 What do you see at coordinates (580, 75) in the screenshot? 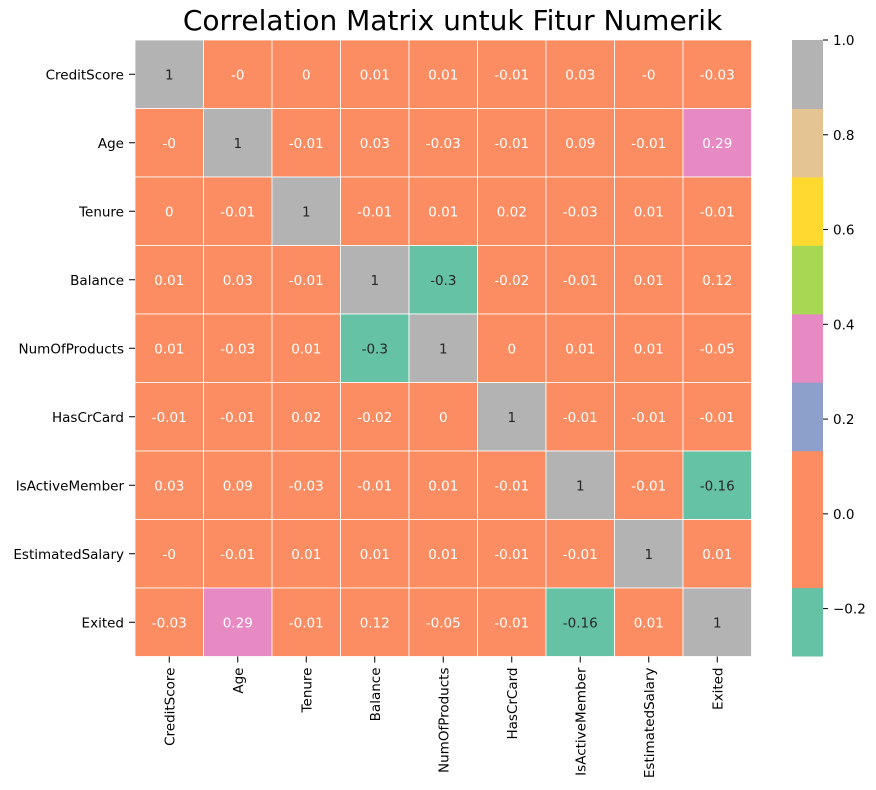
I see `cell-value-label: 0.03` at bounding box center [580, 75].